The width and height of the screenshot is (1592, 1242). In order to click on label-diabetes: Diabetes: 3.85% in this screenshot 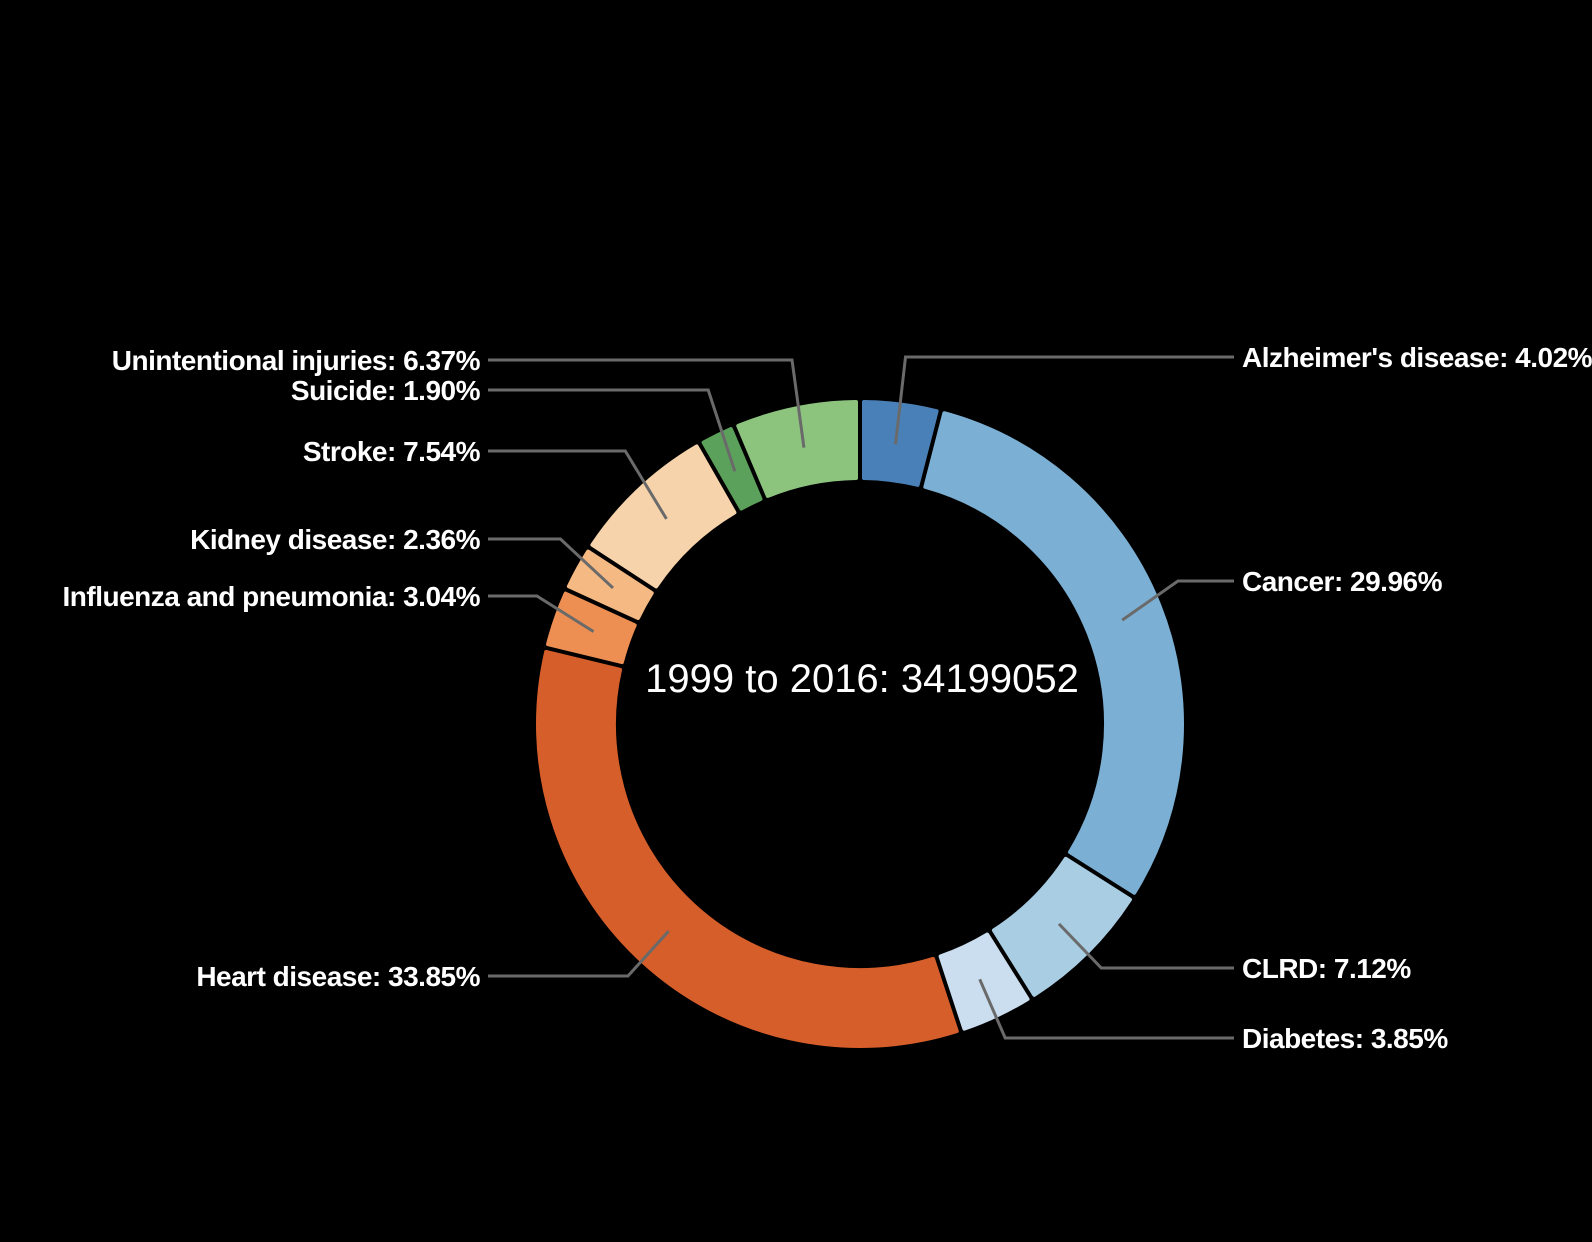, I will do `click(1345, 1038)`.